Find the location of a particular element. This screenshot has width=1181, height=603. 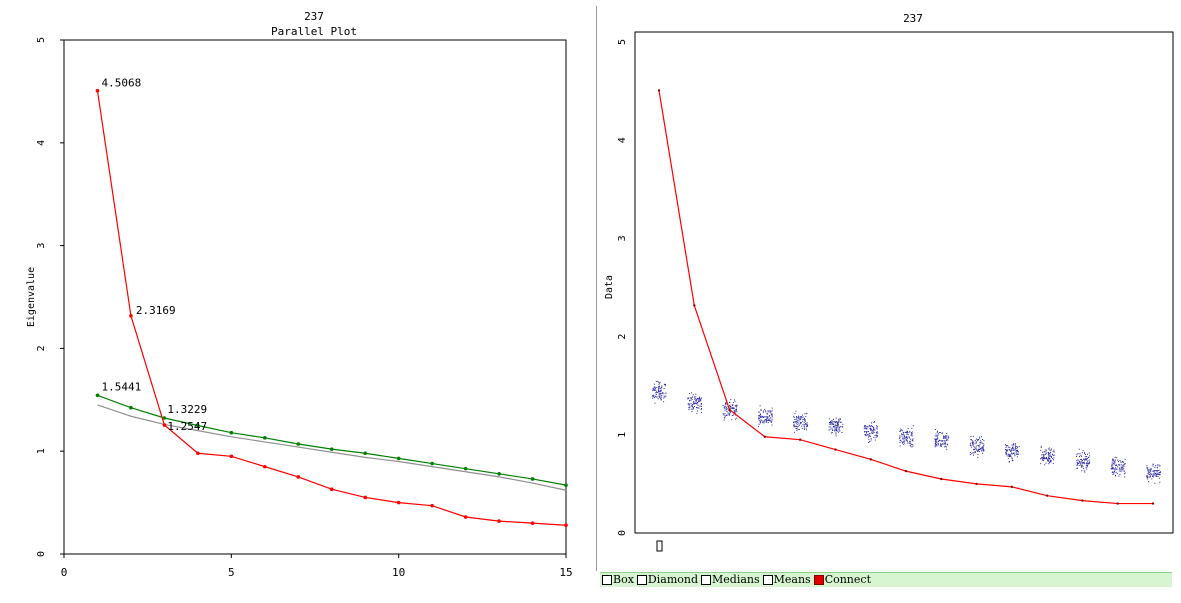

box-option: Box is located at coordinates (618, 580).